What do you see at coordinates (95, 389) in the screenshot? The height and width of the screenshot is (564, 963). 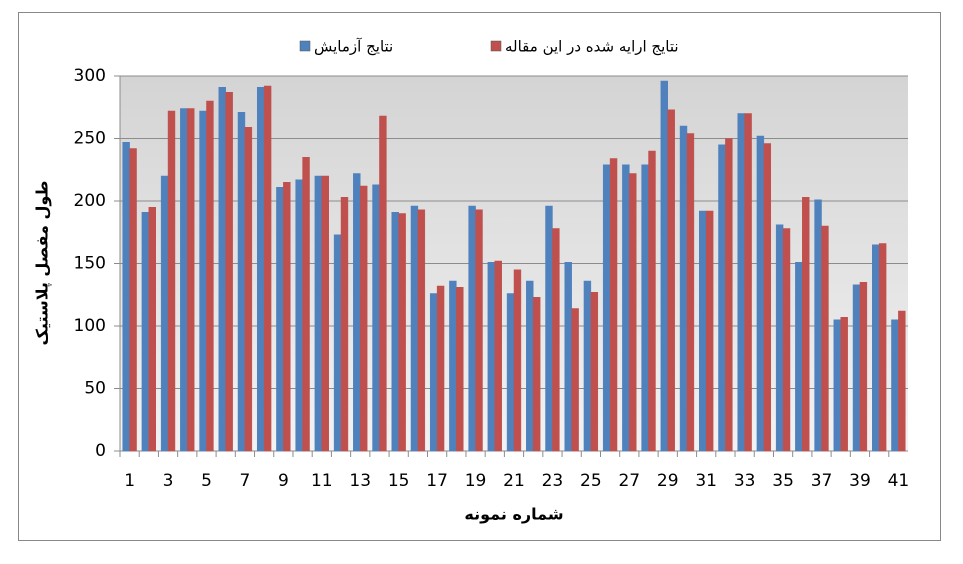 I see `y-tick-label: 50` at bounding box center [95, 389].